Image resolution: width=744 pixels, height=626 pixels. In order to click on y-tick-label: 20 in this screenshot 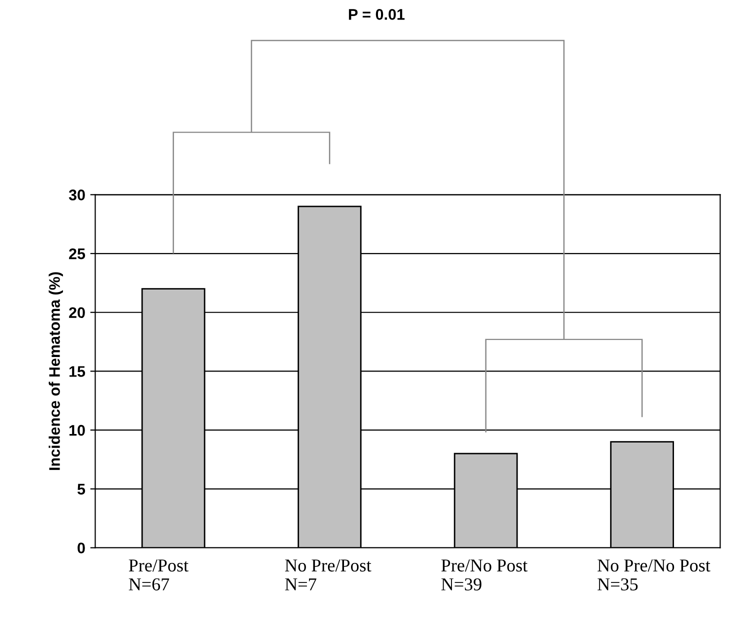, I will do `click(77, 312)`.